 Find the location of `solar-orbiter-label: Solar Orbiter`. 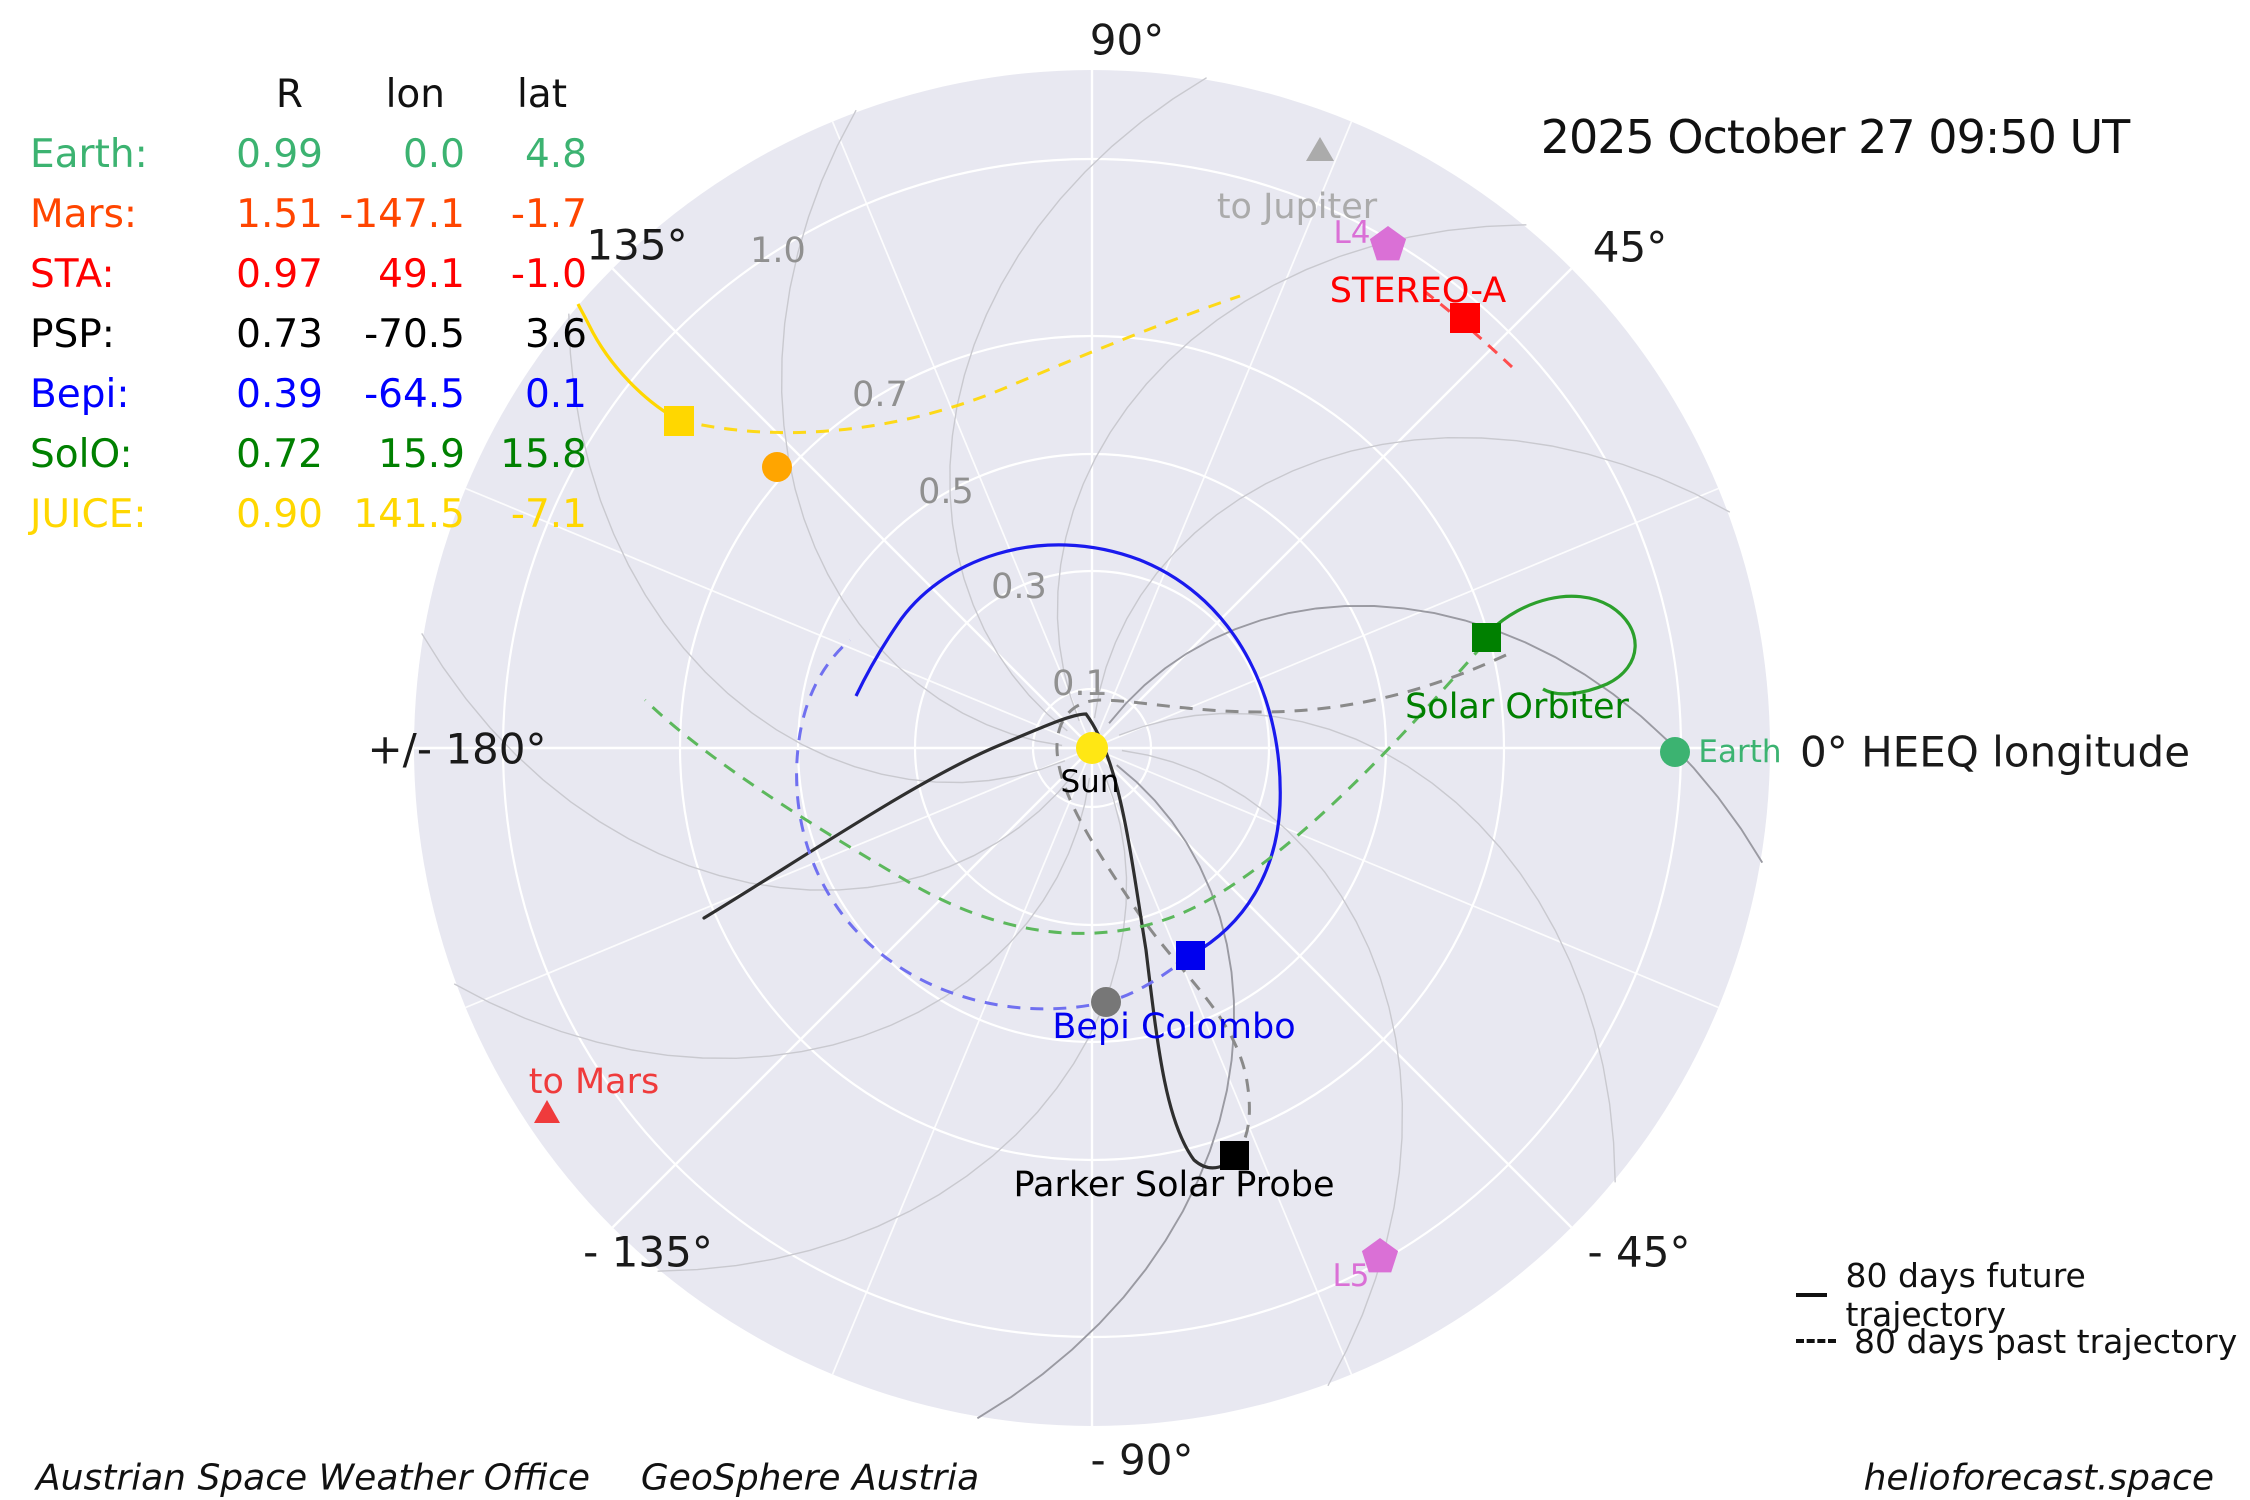

solar-orbiter-label: Solar Orbiter is located at coordinates (1517, 707).